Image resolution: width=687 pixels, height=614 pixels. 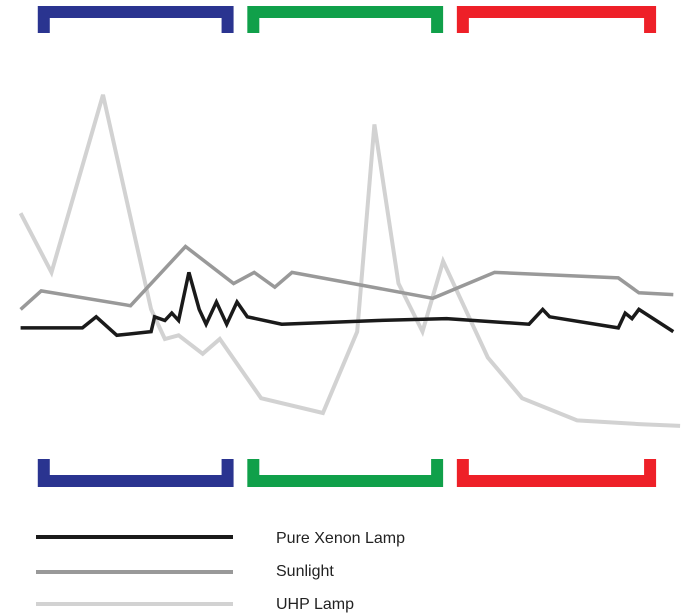 What do you see at coordinates (556, 473) in the screenshot?
I see `band-bracket-bottom-red` at bounding box center [556, 473].